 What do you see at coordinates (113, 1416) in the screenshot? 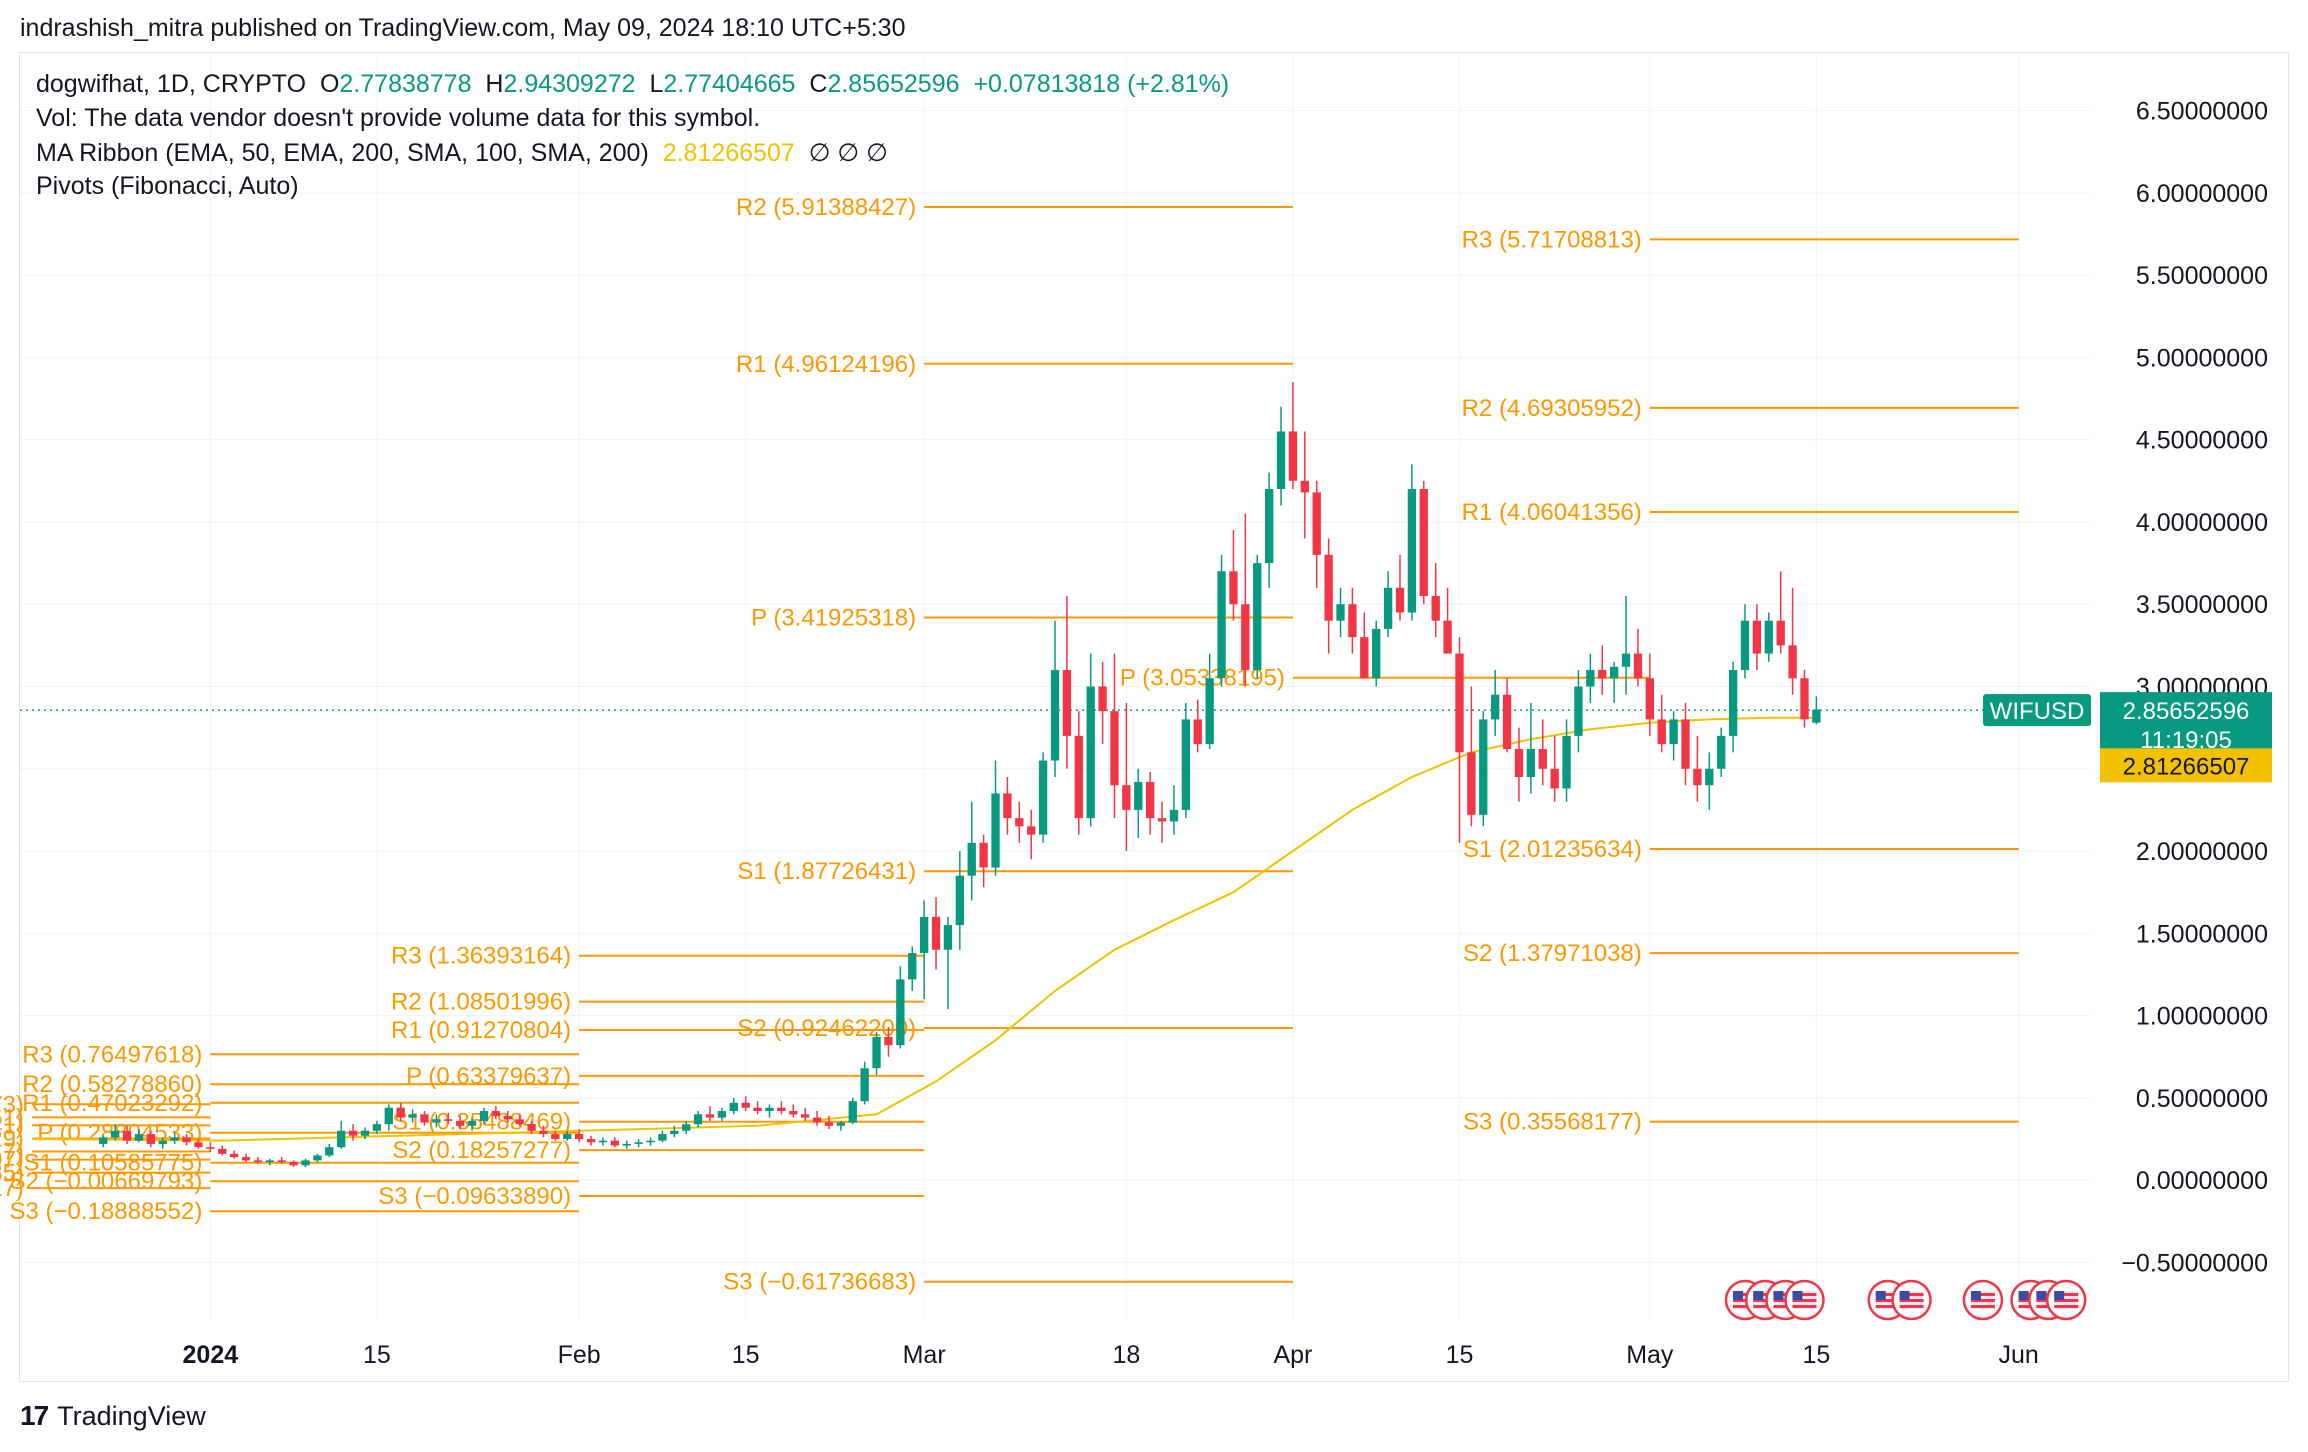
I see `tradingview-brand: 17 TradingView` at bounding box center [113, 1416].